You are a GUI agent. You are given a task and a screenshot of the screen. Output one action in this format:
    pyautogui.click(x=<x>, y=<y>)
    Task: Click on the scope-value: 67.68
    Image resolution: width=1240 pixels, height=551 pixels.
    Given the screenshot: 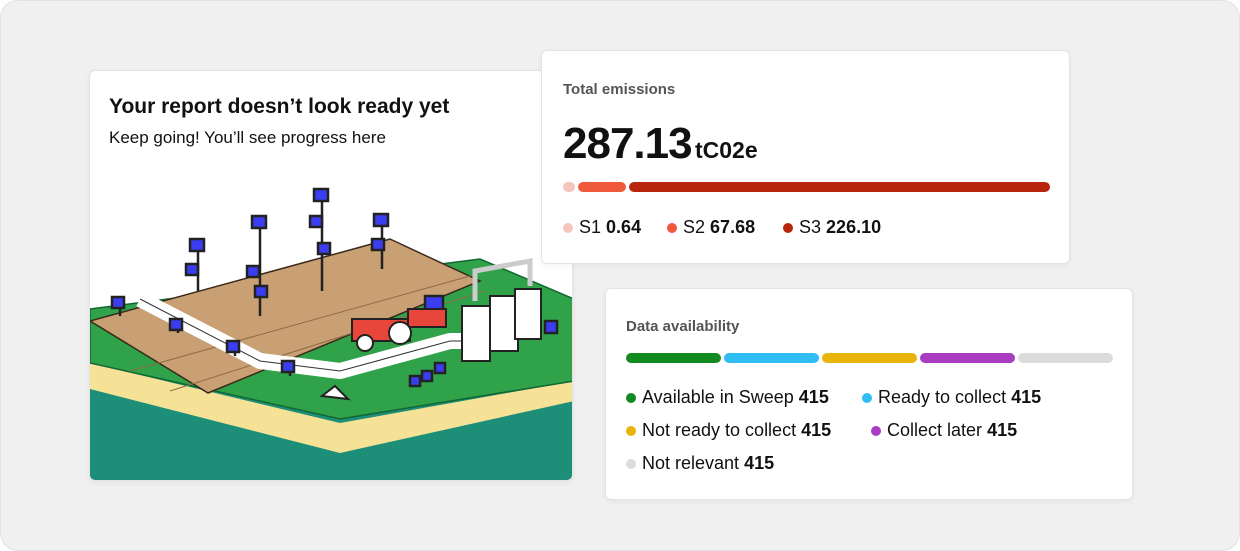 What is the action you would take?
    pyautogui.click(x=733, y=227)
    